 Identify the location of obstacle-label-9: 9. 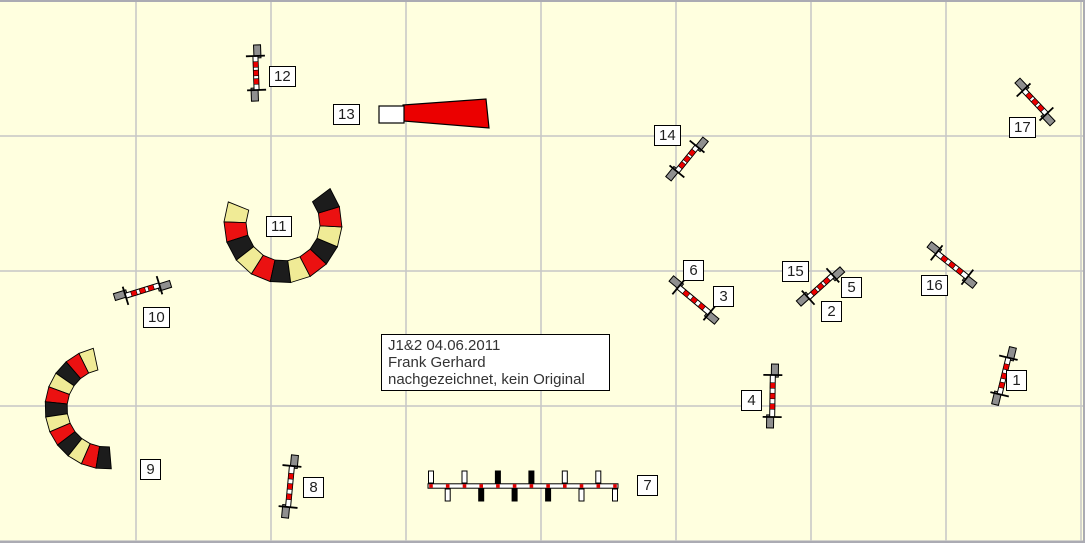
(150, 469).